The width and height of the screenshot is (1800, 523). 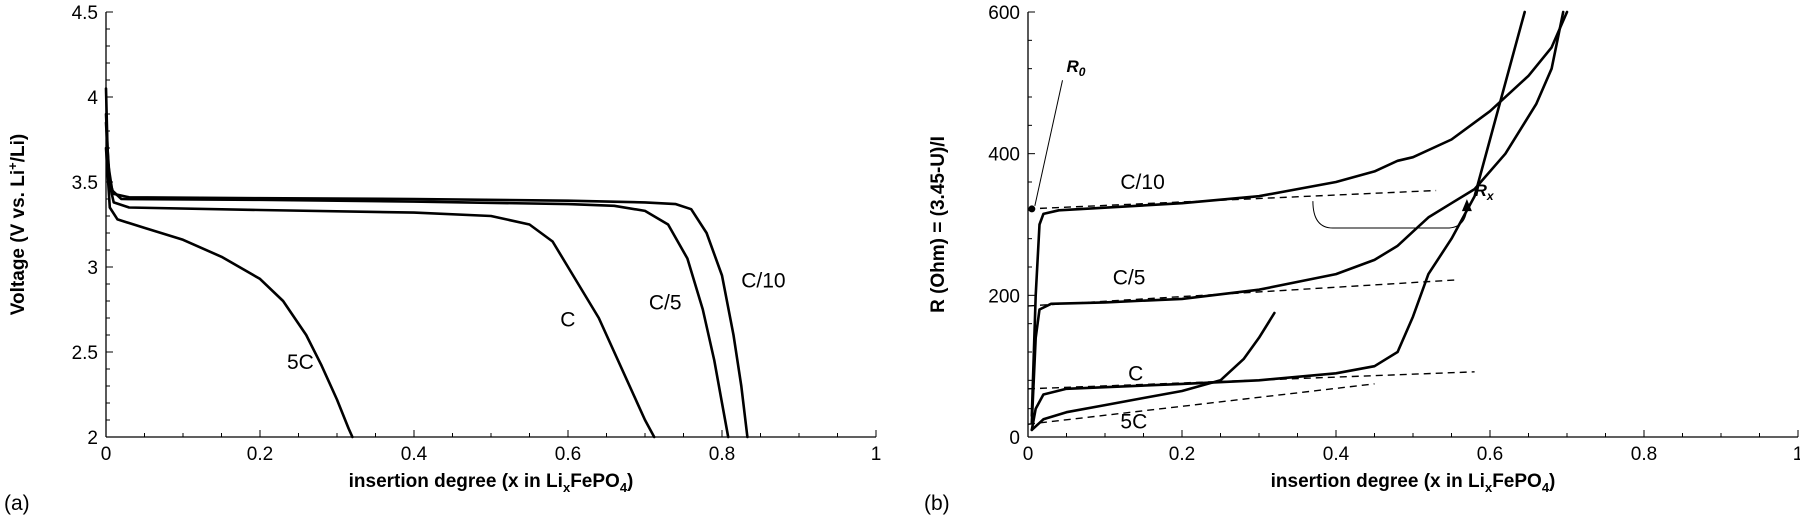 What do you see at coordinates (18, 242) in the screenshot?
I see `y-axis-title-main: Voltage (V vs. Li` at bounding box center [18, 242].